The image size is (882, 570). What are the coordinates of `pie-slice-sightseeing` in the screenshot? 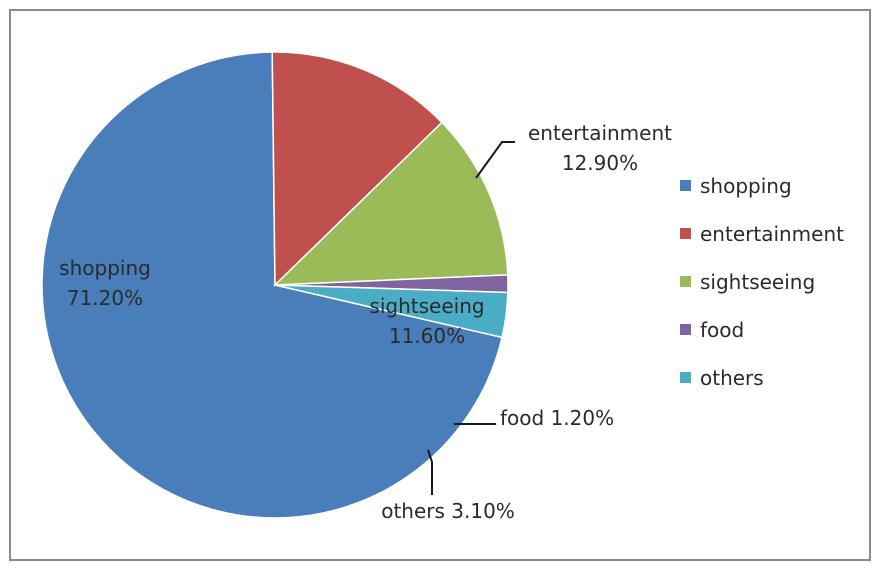 It's located at (391, 203).